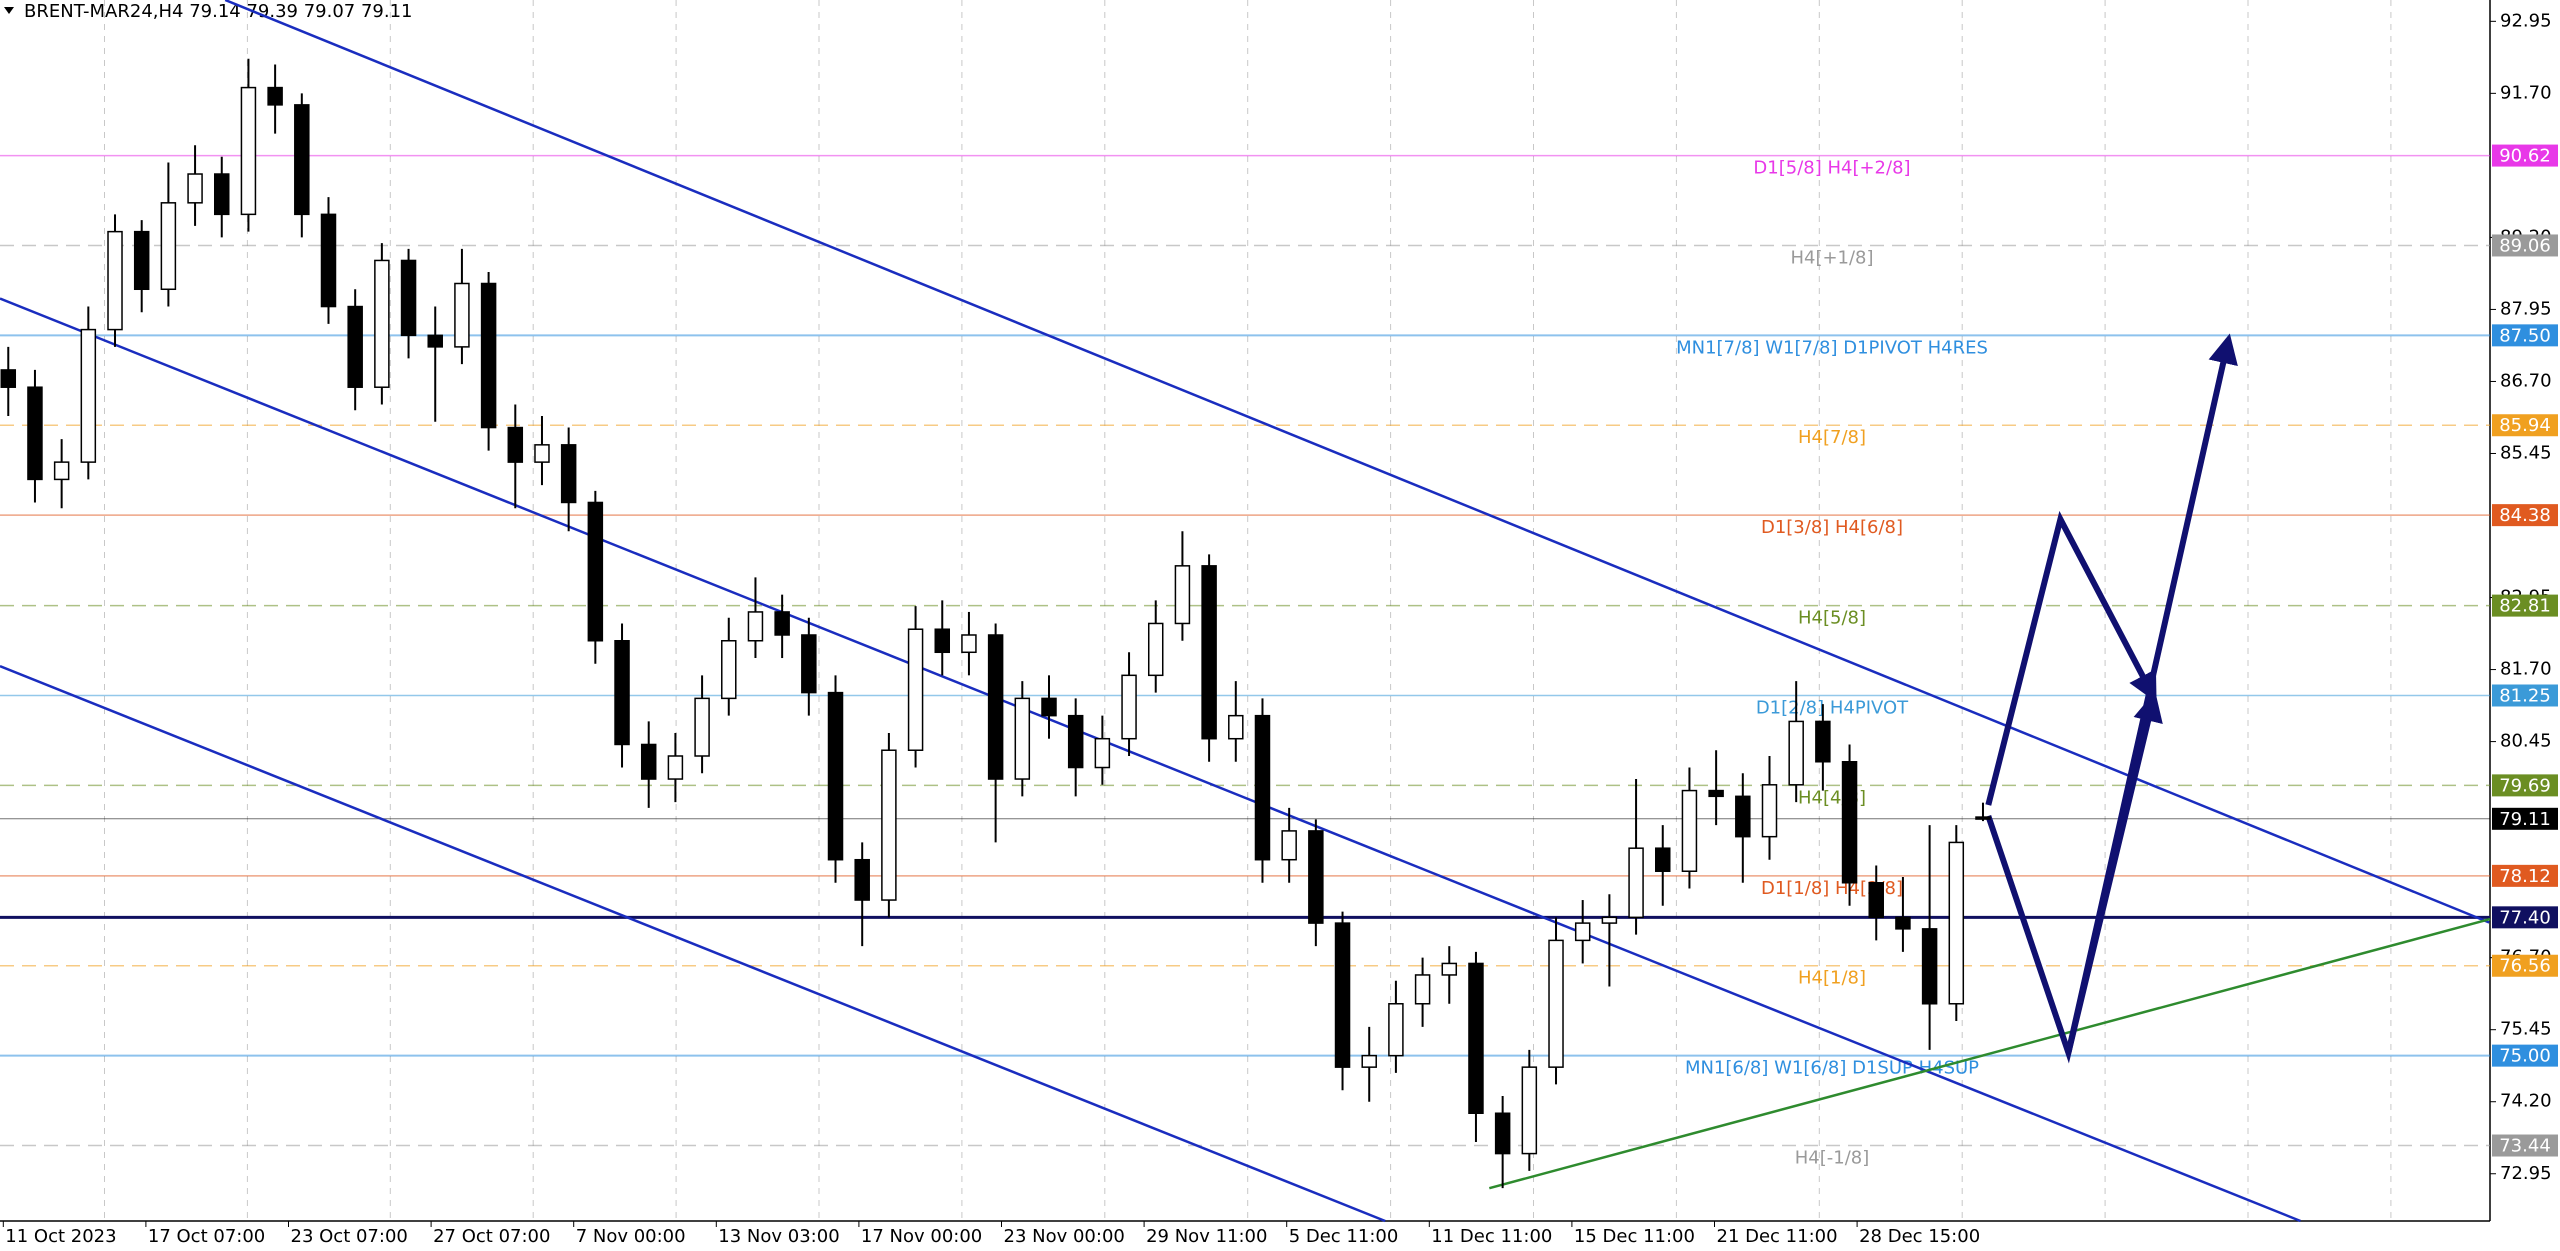 The height and width of the screenshot is (1251, 2560). What do you see at coordinates (2526, 92) in the screenshot?
I see `y-tick-label: 91.70` at bounding box center [2526, 92].